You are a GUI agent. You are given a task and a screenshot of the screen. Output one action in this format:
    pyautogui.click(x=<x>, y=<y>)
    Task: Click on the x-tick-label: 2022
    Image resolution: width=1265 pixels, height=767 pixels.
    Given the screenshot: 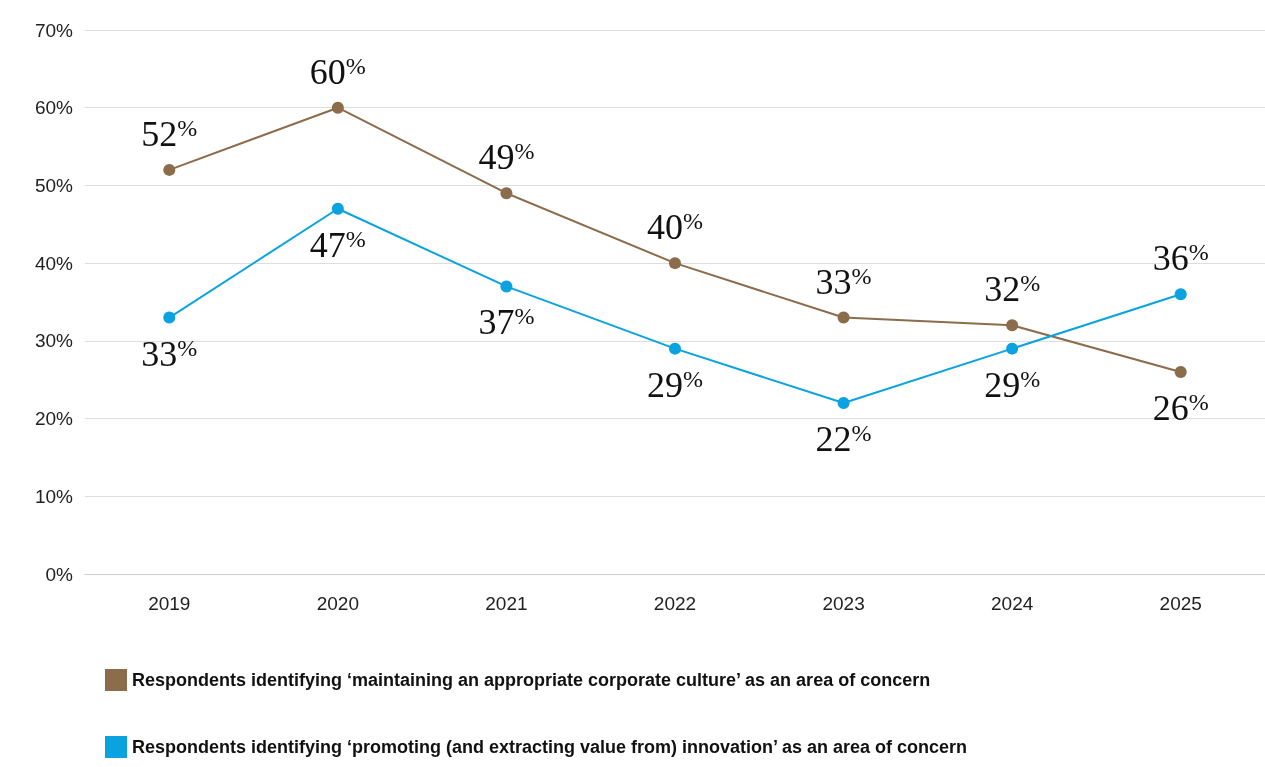 What is the action you would take?
    pyautogui.click(x=675, y=603)
    